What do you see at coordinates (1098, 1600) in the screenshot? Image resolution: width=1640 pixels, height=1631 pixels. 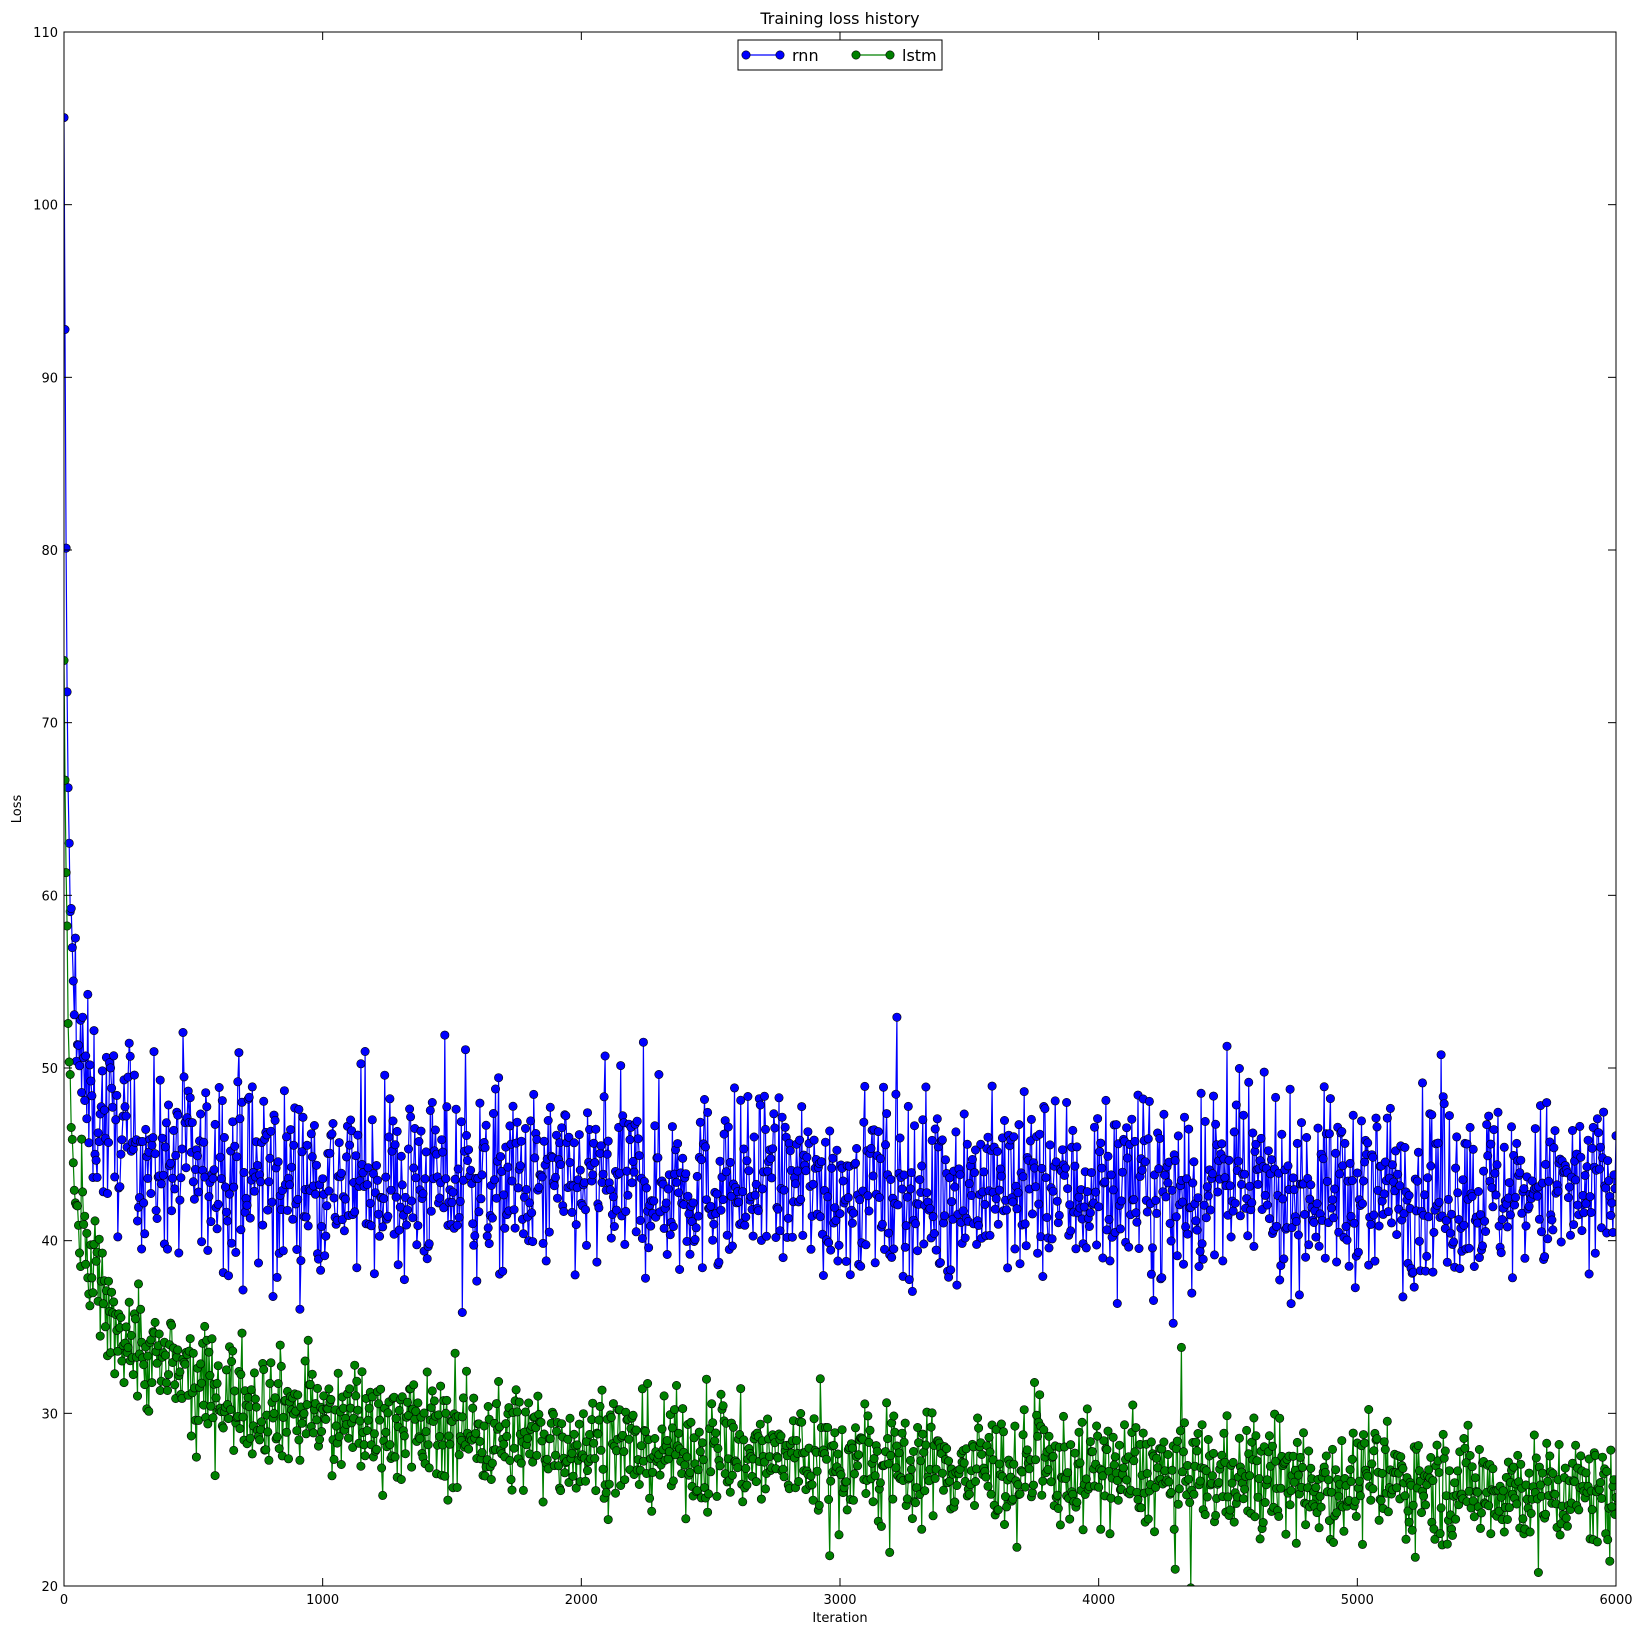 I see `x-tick-label: 4000` at bounding box center [1098, 1600].